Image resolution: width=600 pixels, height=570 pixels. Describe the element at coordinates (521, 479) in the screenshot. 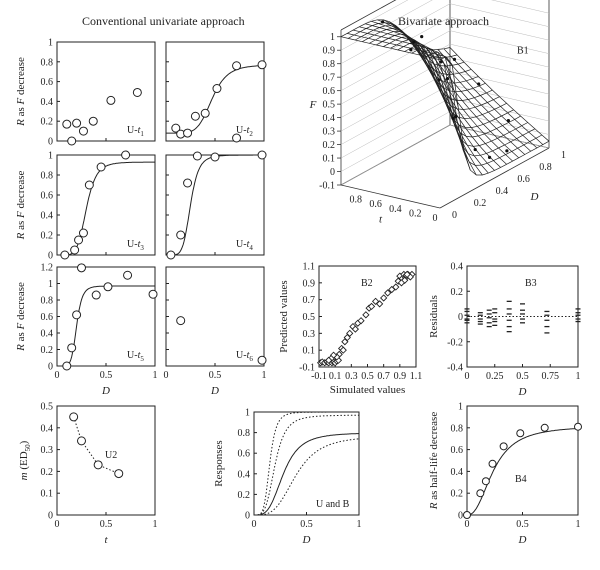

I see `panel-label: B4` at that location.